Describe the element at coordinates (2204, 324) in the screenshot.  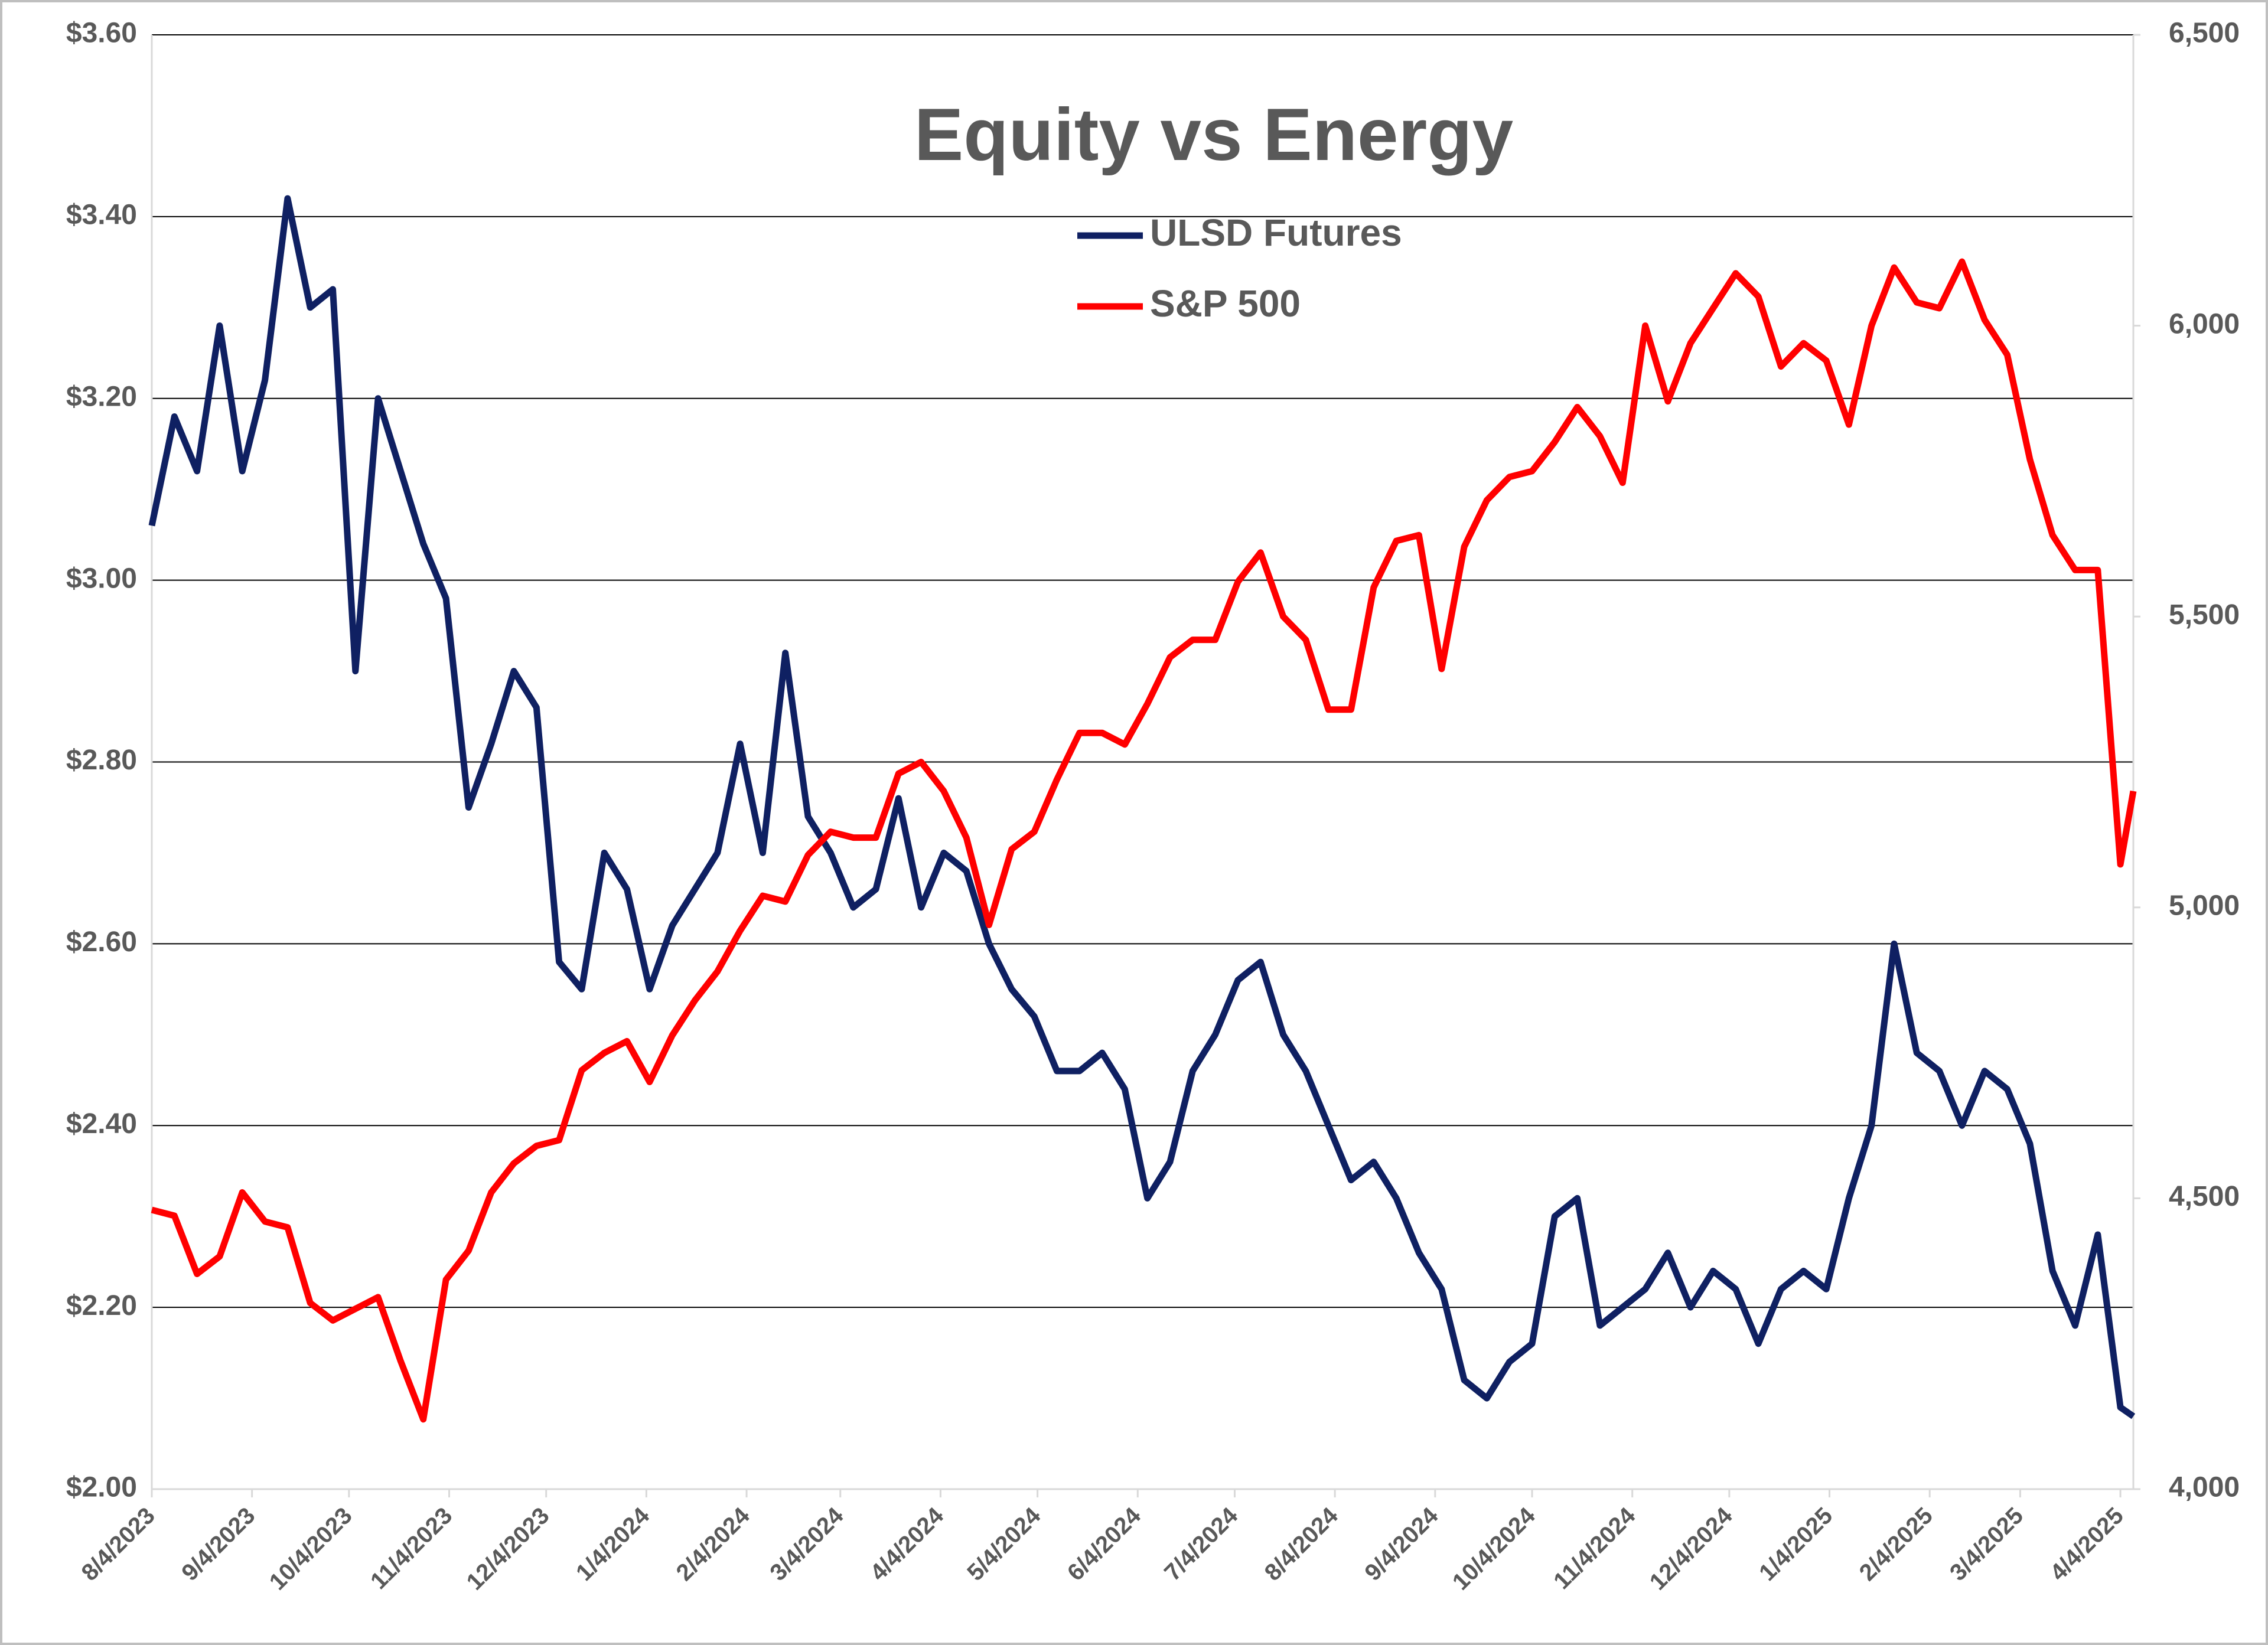
I see `y2-tick-label: 6,000` at that location.